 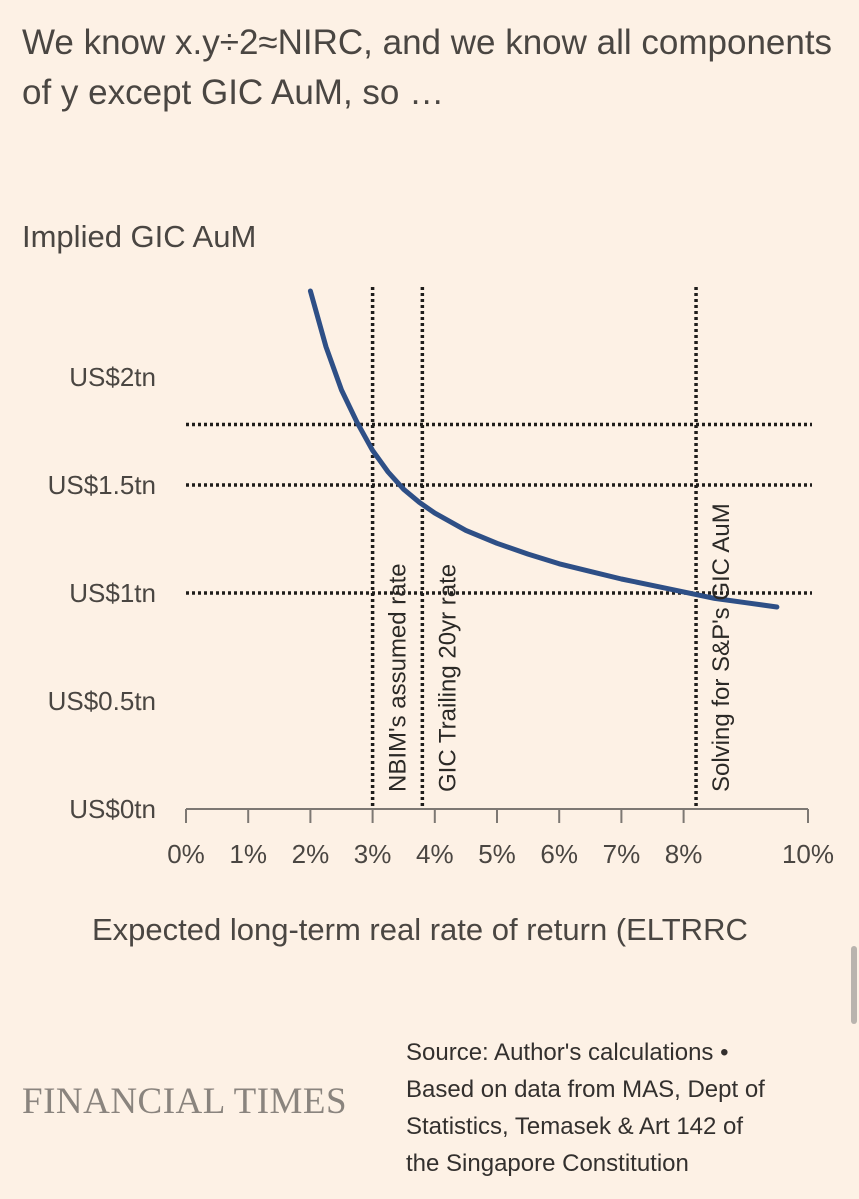 I want to click on x-tick-label: 5%, so click(x=497, y=854).